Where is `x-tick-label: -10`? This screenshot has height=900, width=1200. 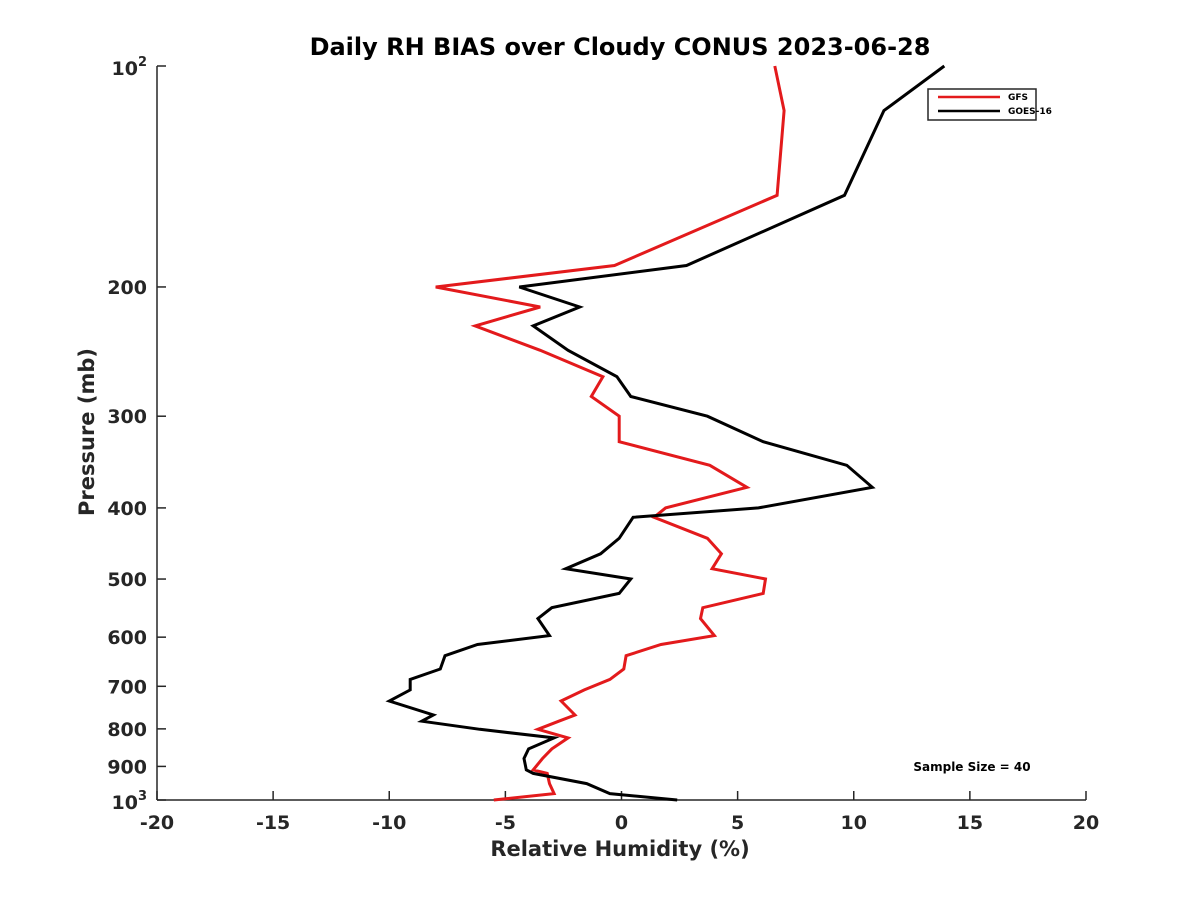
x-tick-label: -10 is located at coordinates (389, 823).